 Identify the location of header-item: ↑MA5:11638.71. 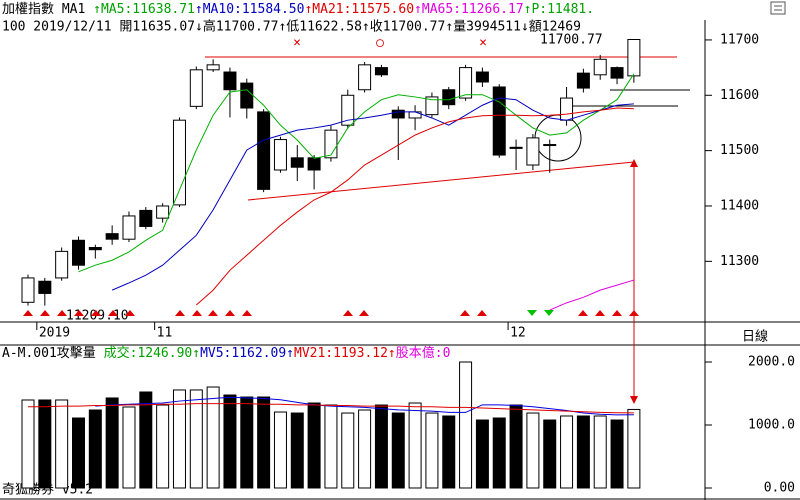
(144, 9).